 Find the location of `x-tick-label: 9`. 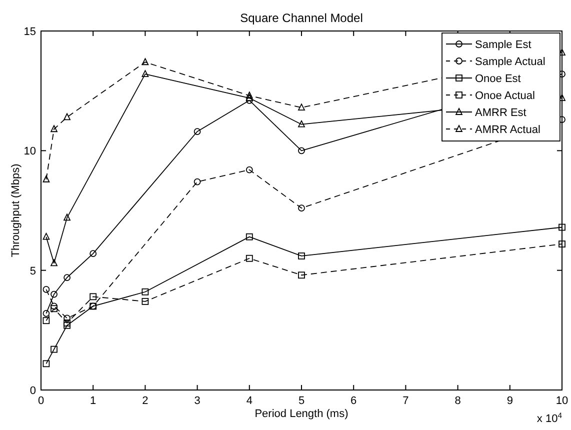

x-tick-label: 9 is located at coordinates (509, 401).